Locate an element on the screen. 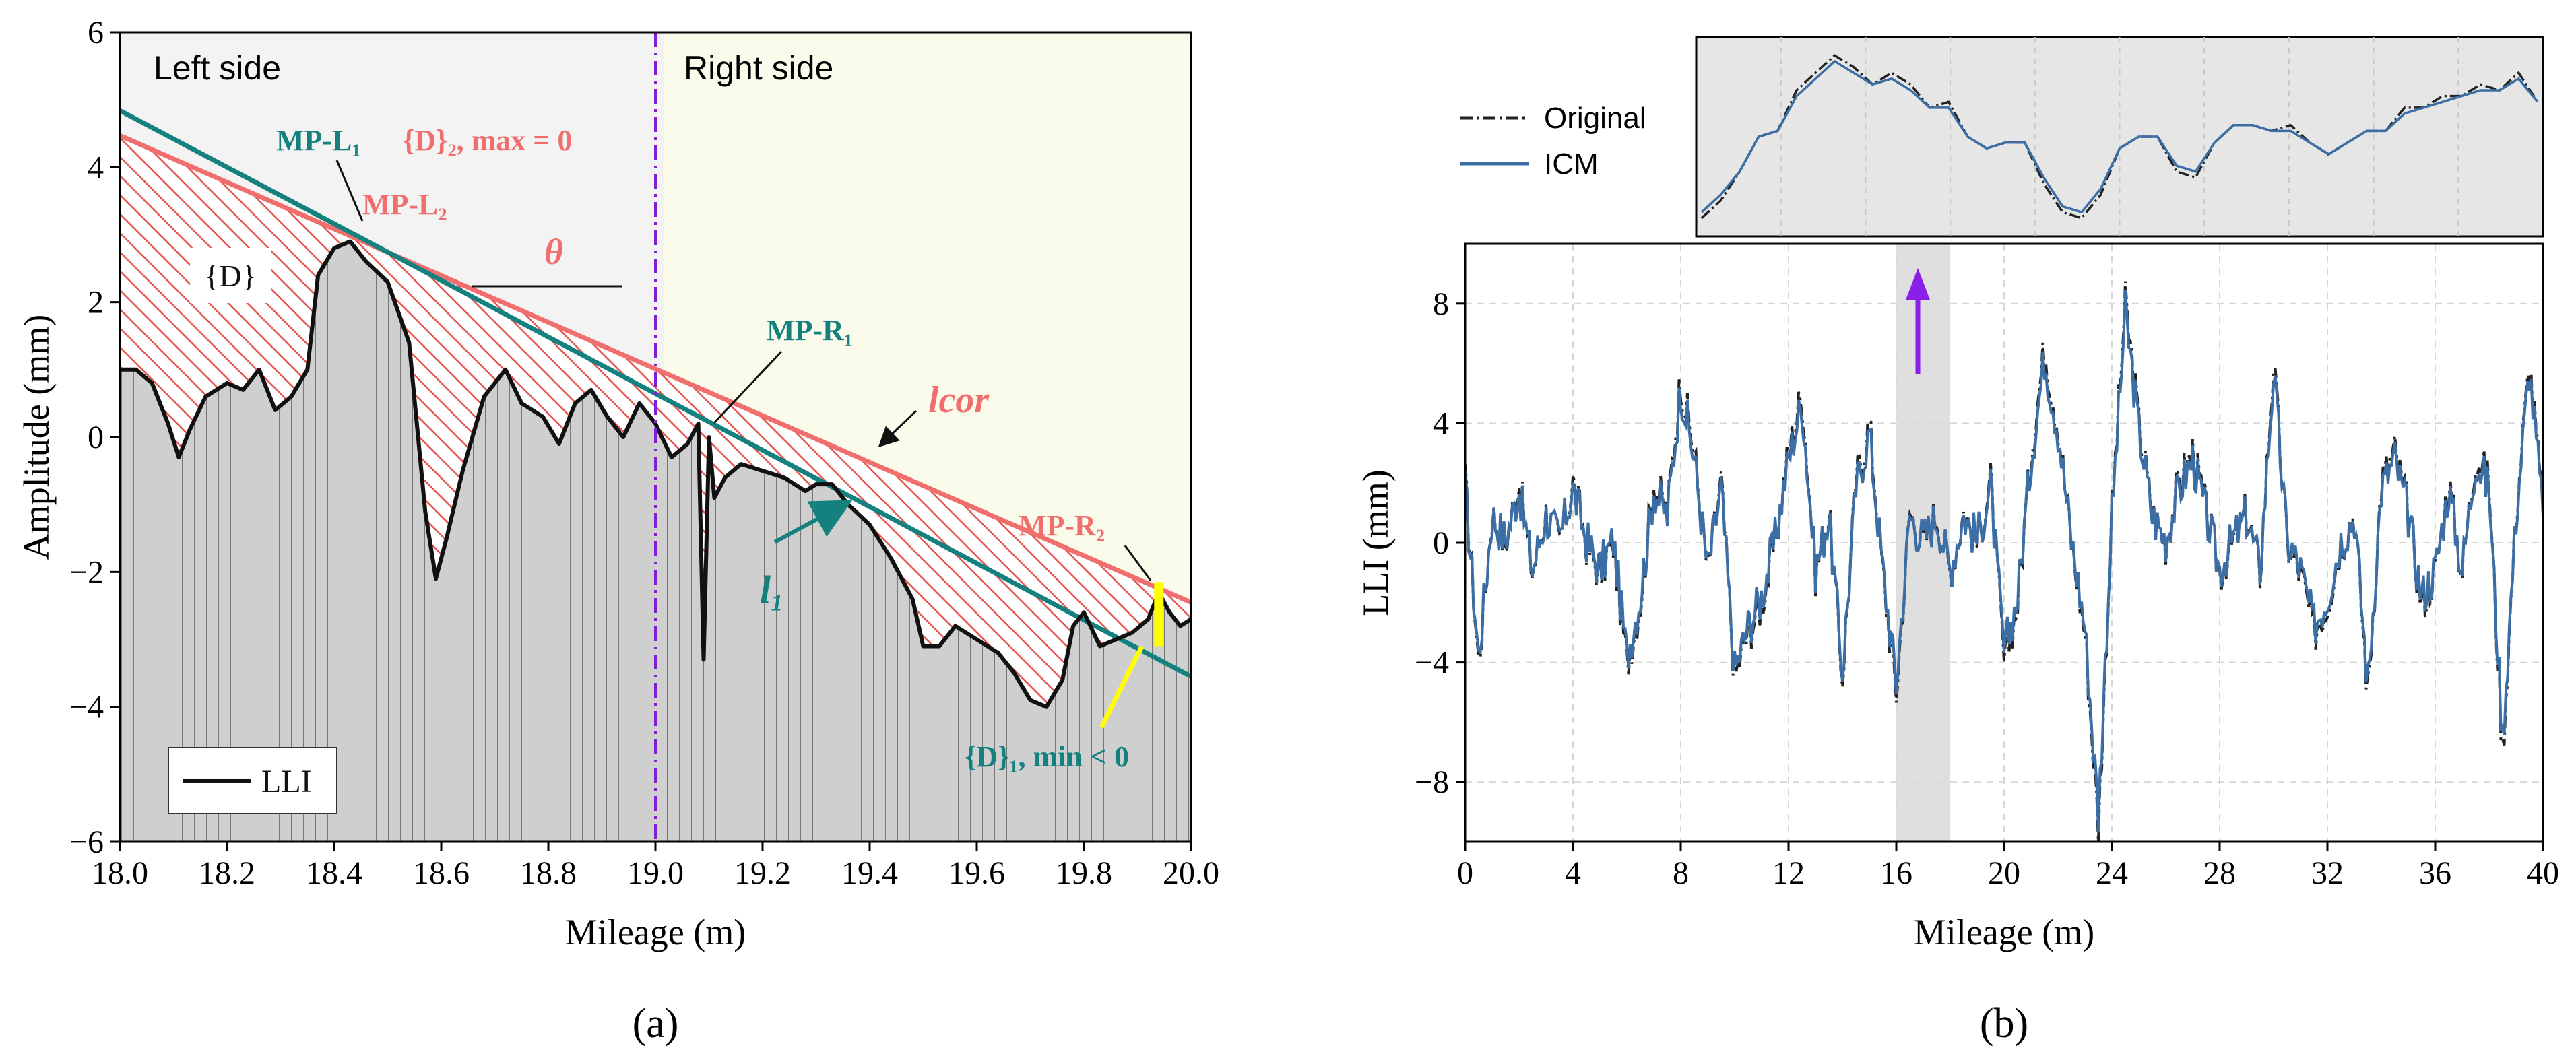 The height and width of the screenshot is (1058, 2576). theta-annotation: θ is located at coordinates (553, 252).